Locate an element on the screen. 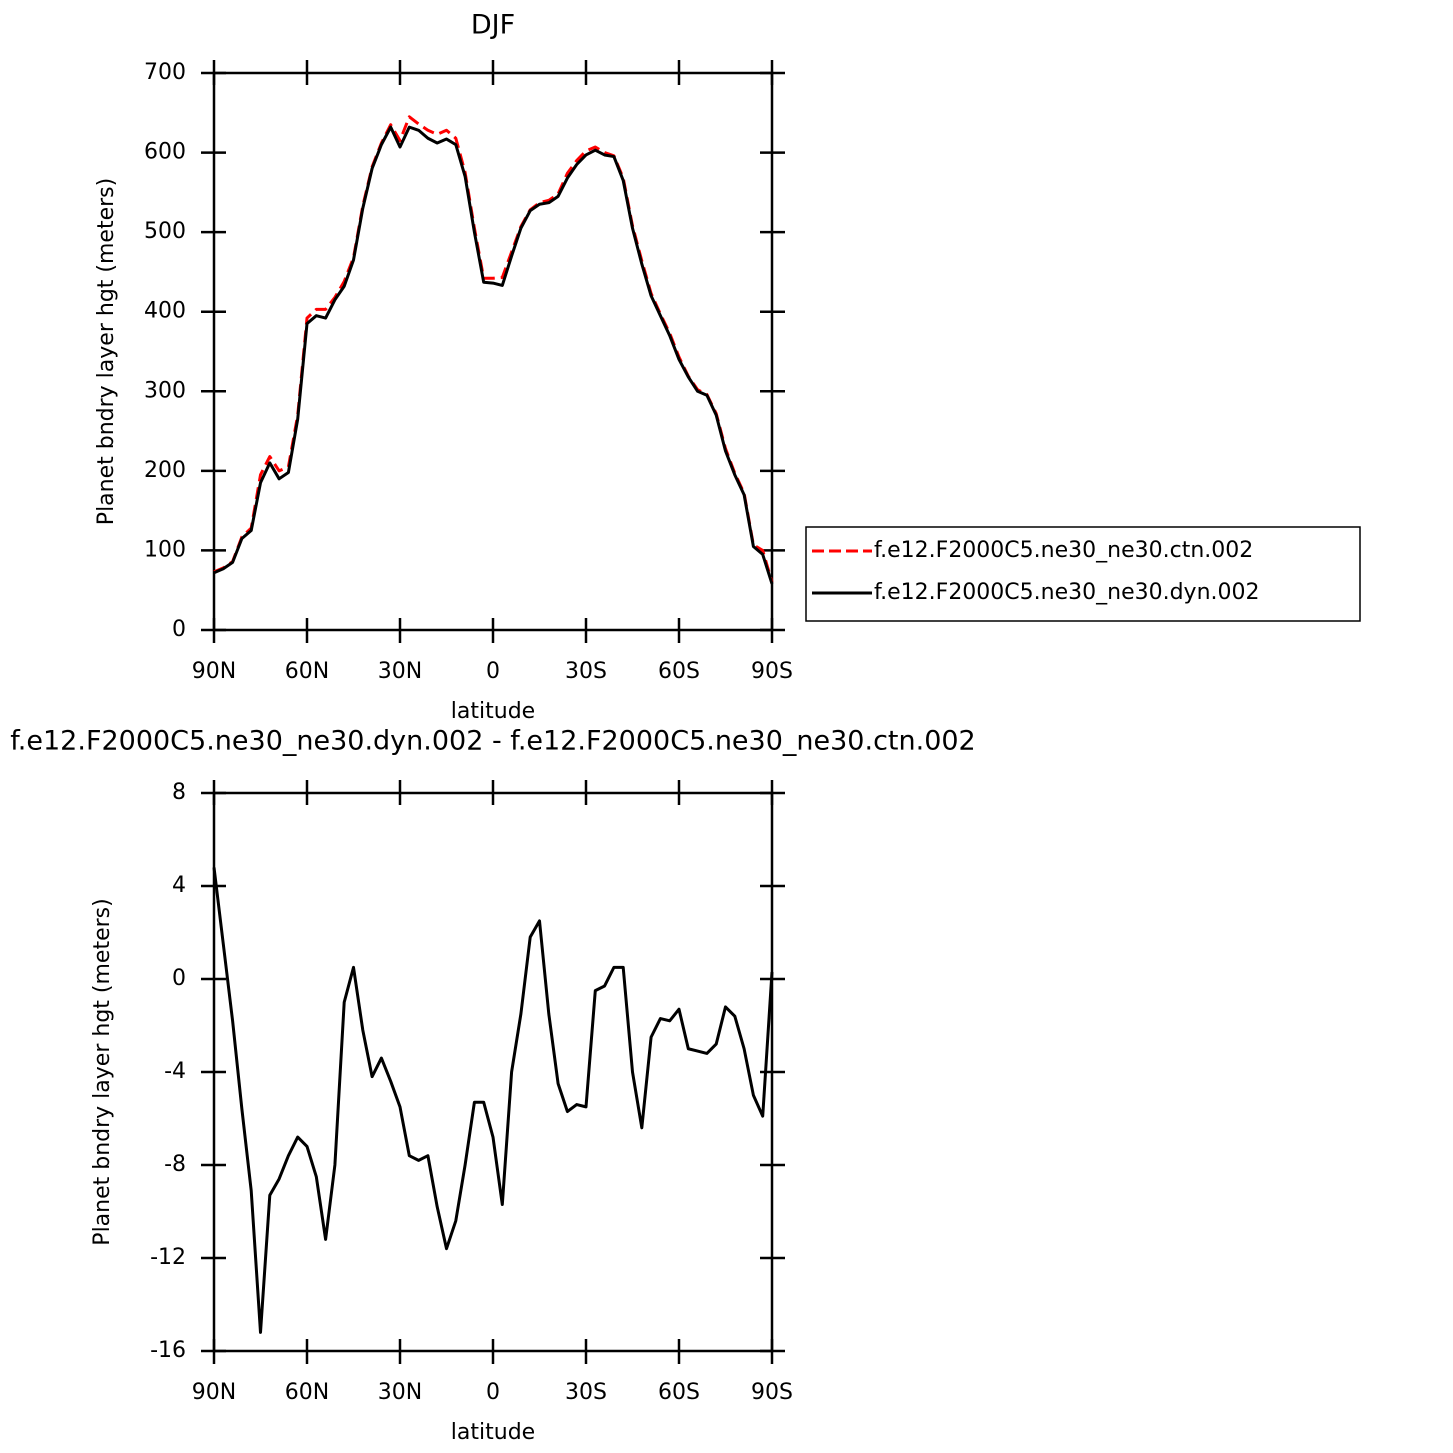 The width and height of the screenshot is (1453, 1453). y-tick-label: -4 is located at coordinates (175, 1071).